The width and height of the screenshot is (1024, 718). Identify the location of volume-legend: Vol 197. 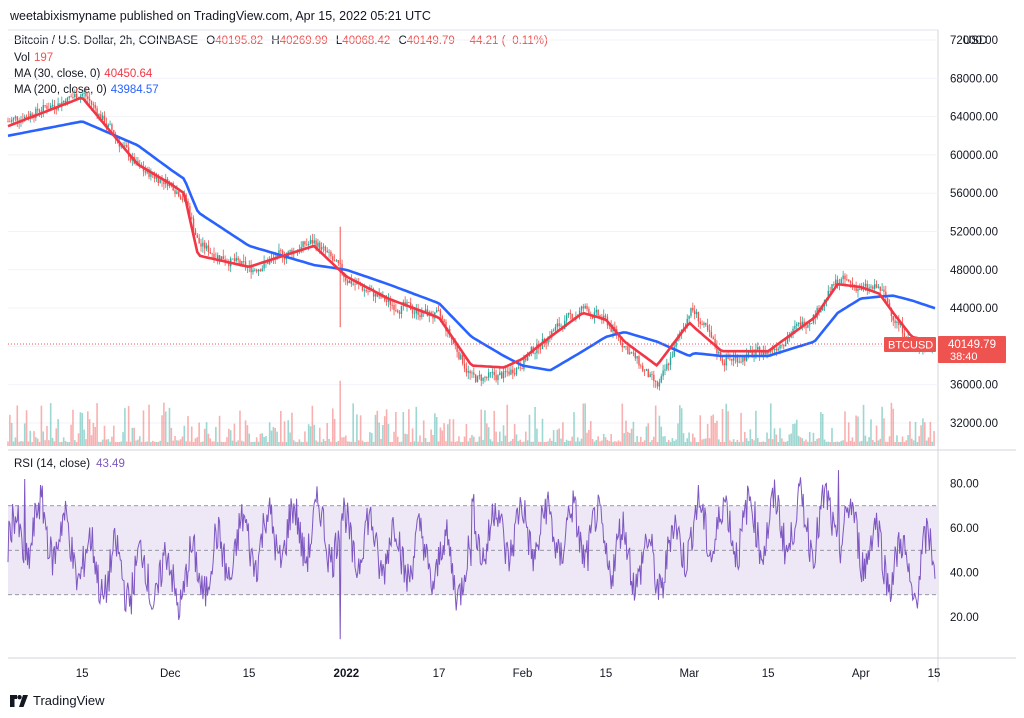
(33, 58).